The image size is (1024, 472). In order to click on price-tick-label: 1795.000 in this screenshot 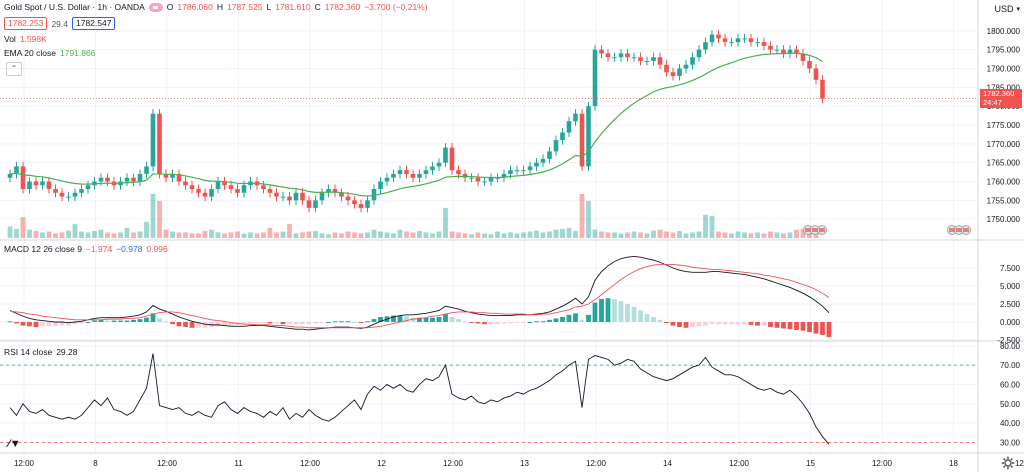, I will do `click(1004, 50)`.